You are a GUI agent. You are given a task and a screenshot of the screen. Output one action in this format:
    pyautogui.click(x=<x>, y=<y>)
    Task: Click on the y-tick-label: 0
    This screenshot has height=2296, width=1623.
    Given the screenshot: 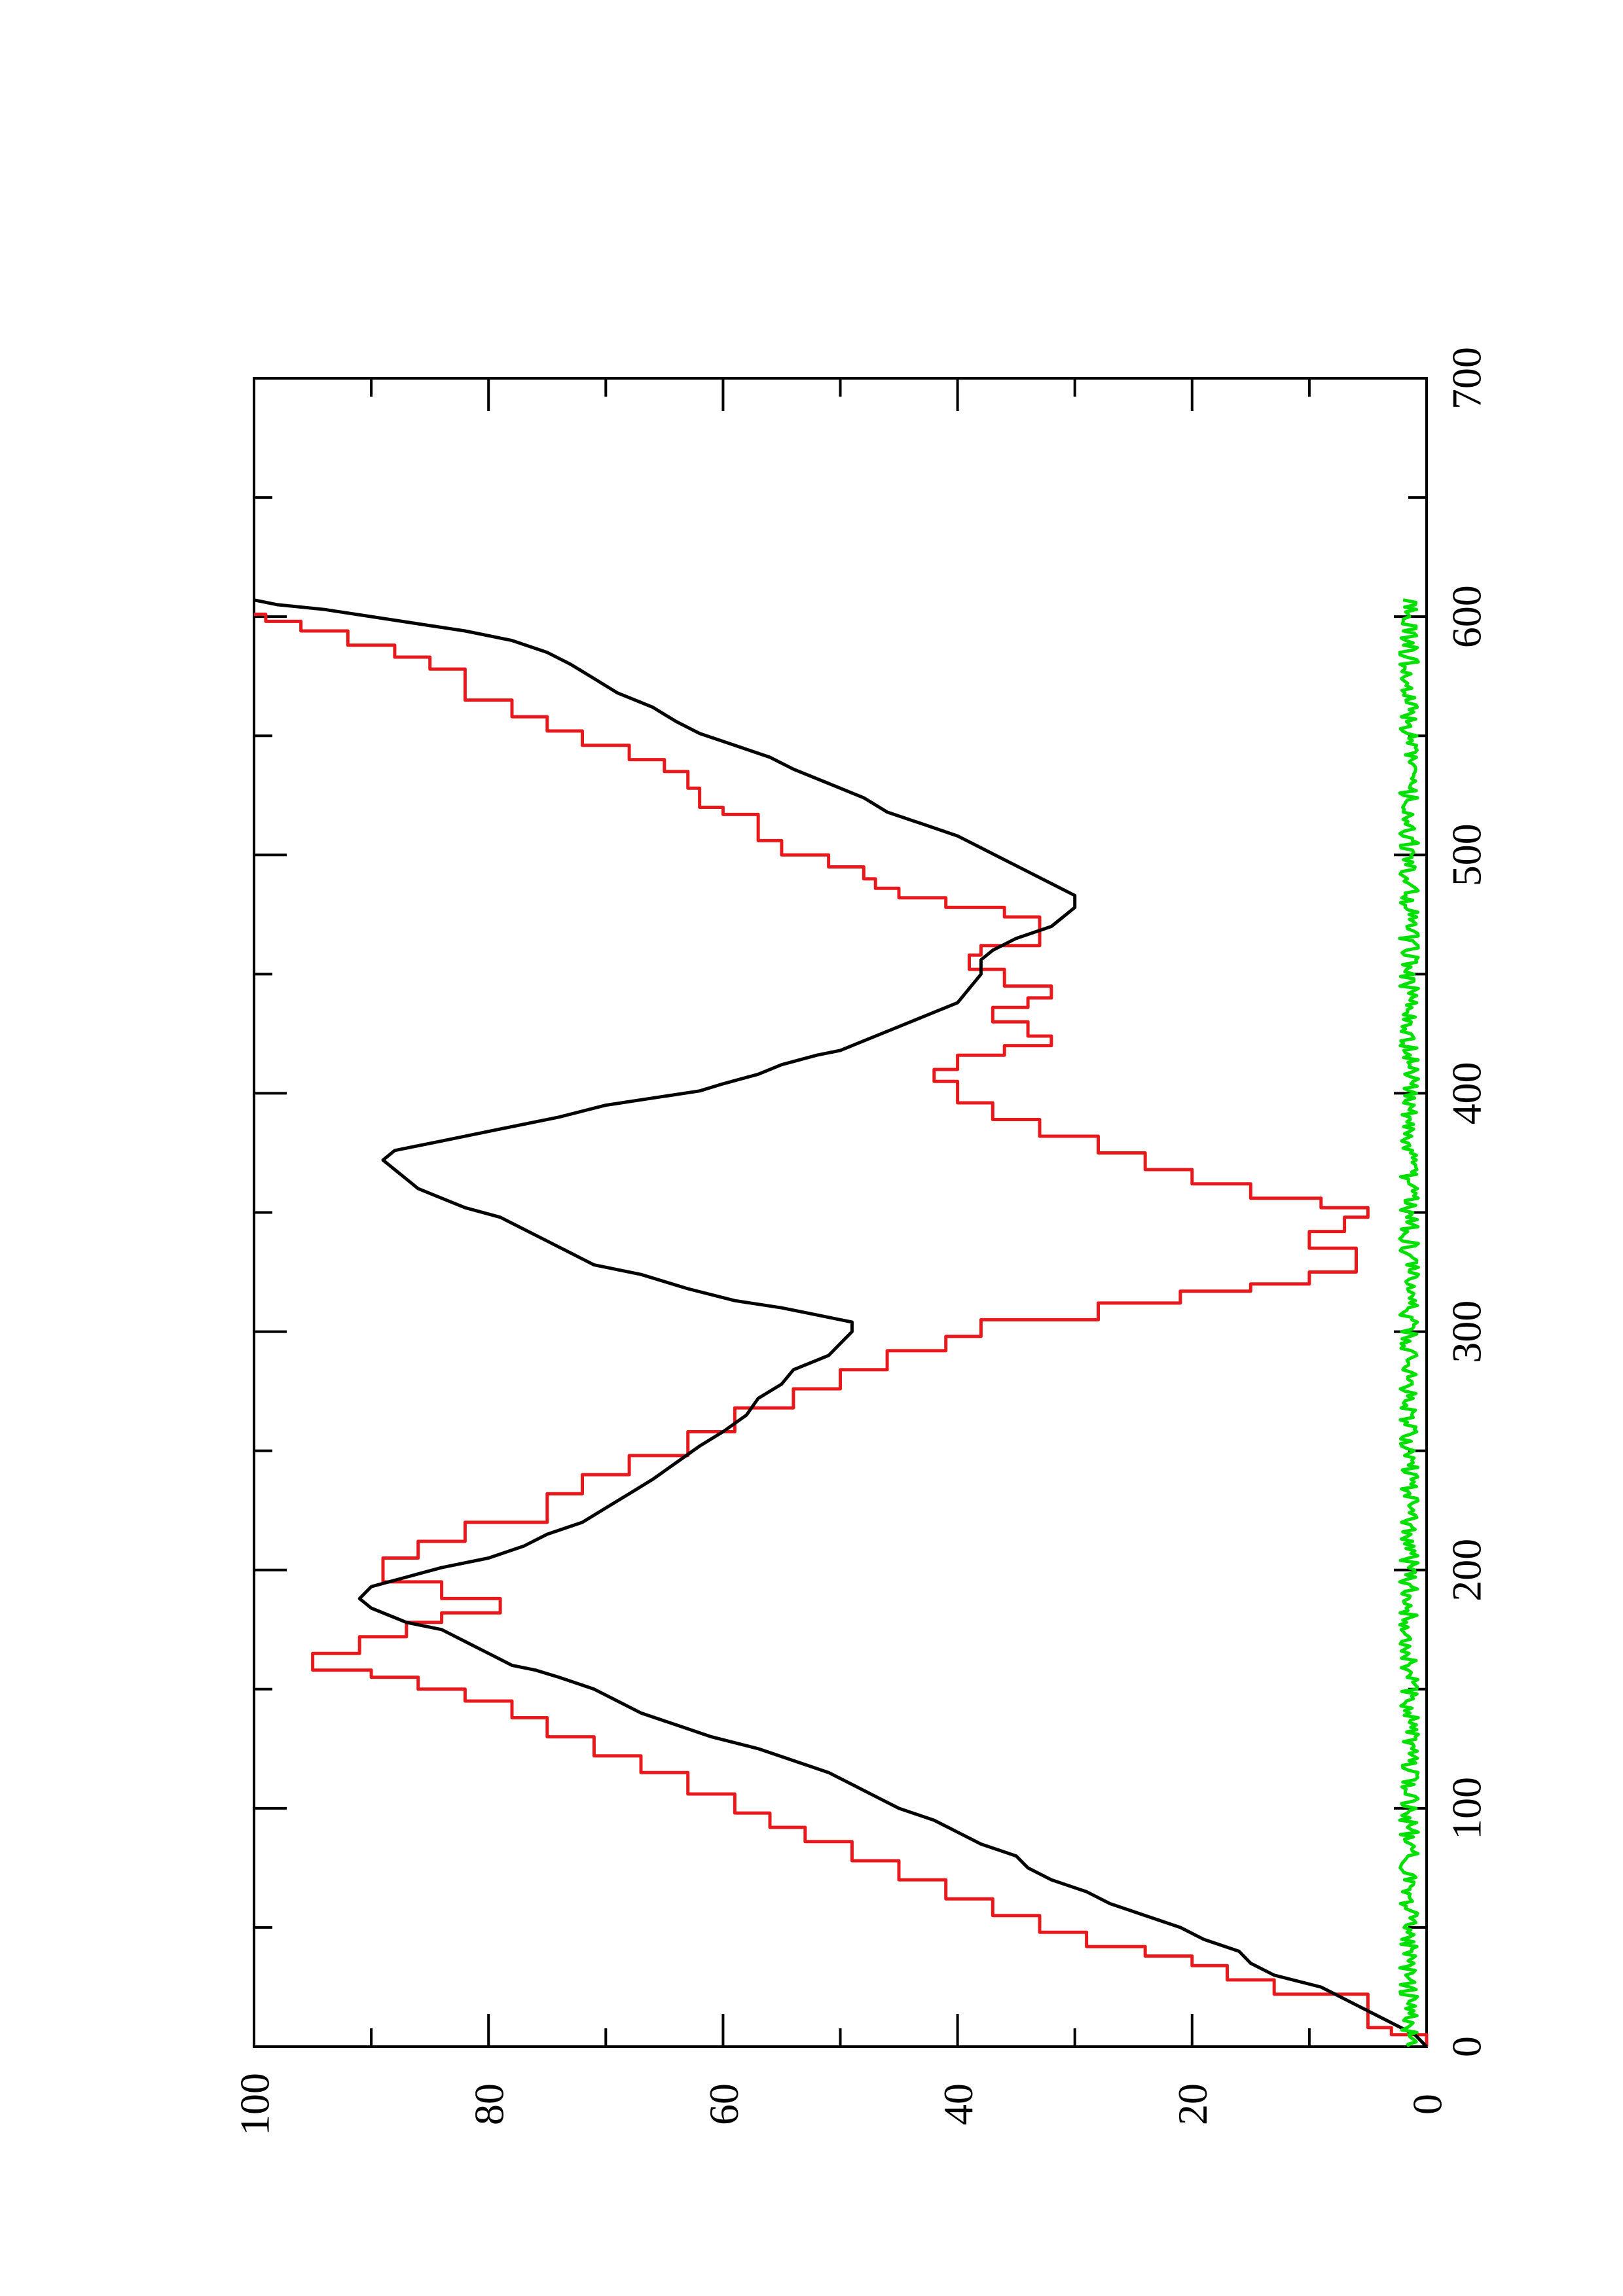 What is the action you would take?
    pyautogui.click(x=1427, y=2104)
    